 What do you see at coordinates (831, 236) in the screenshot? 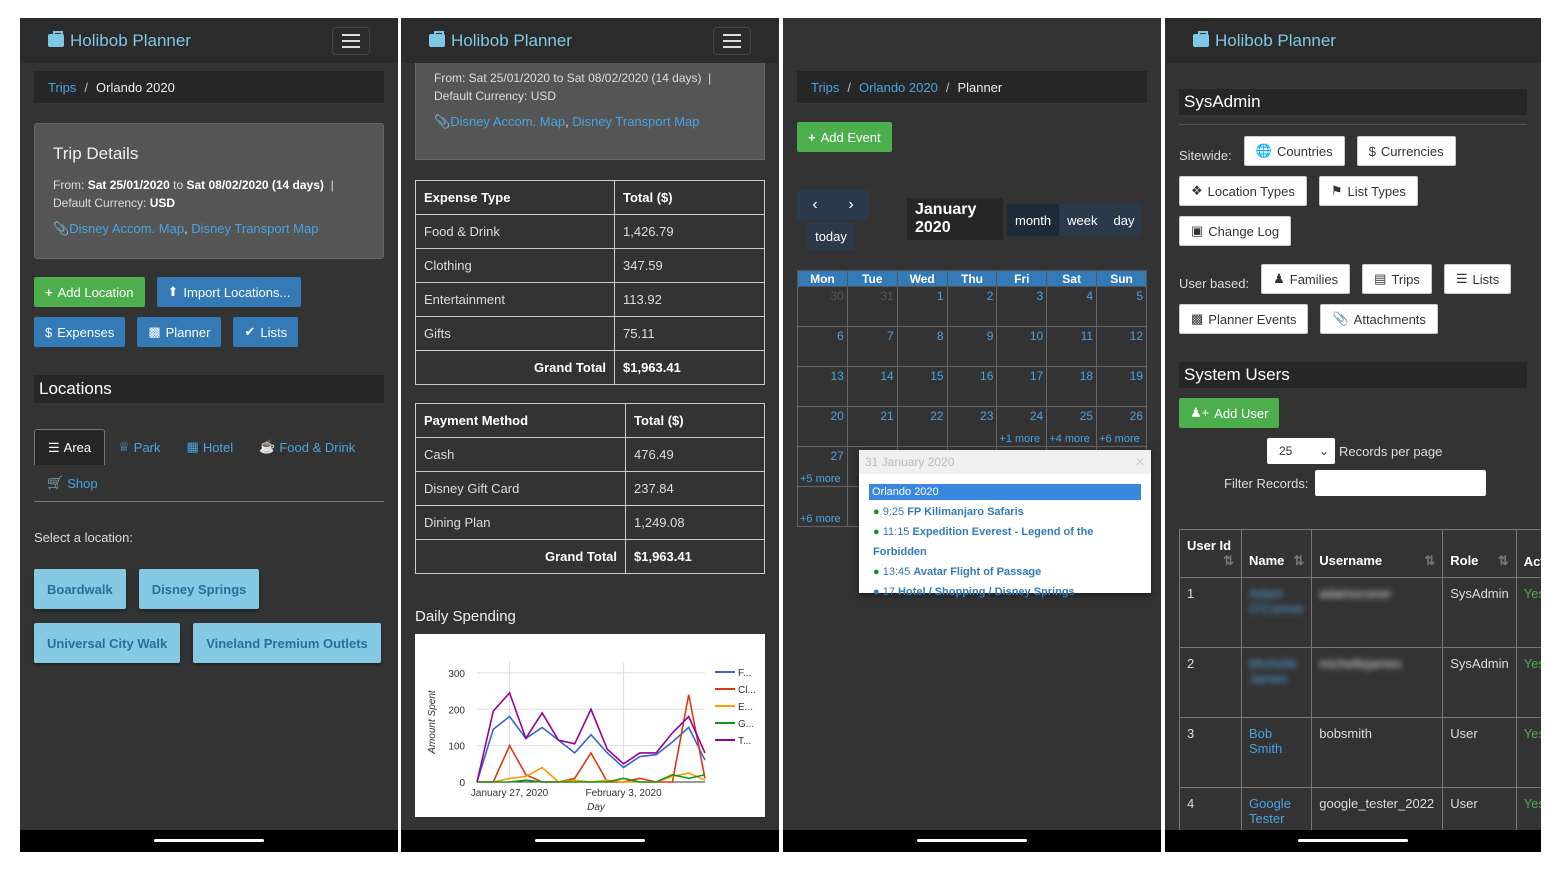
I see `today-button: today` at bounding box center [831, 236].